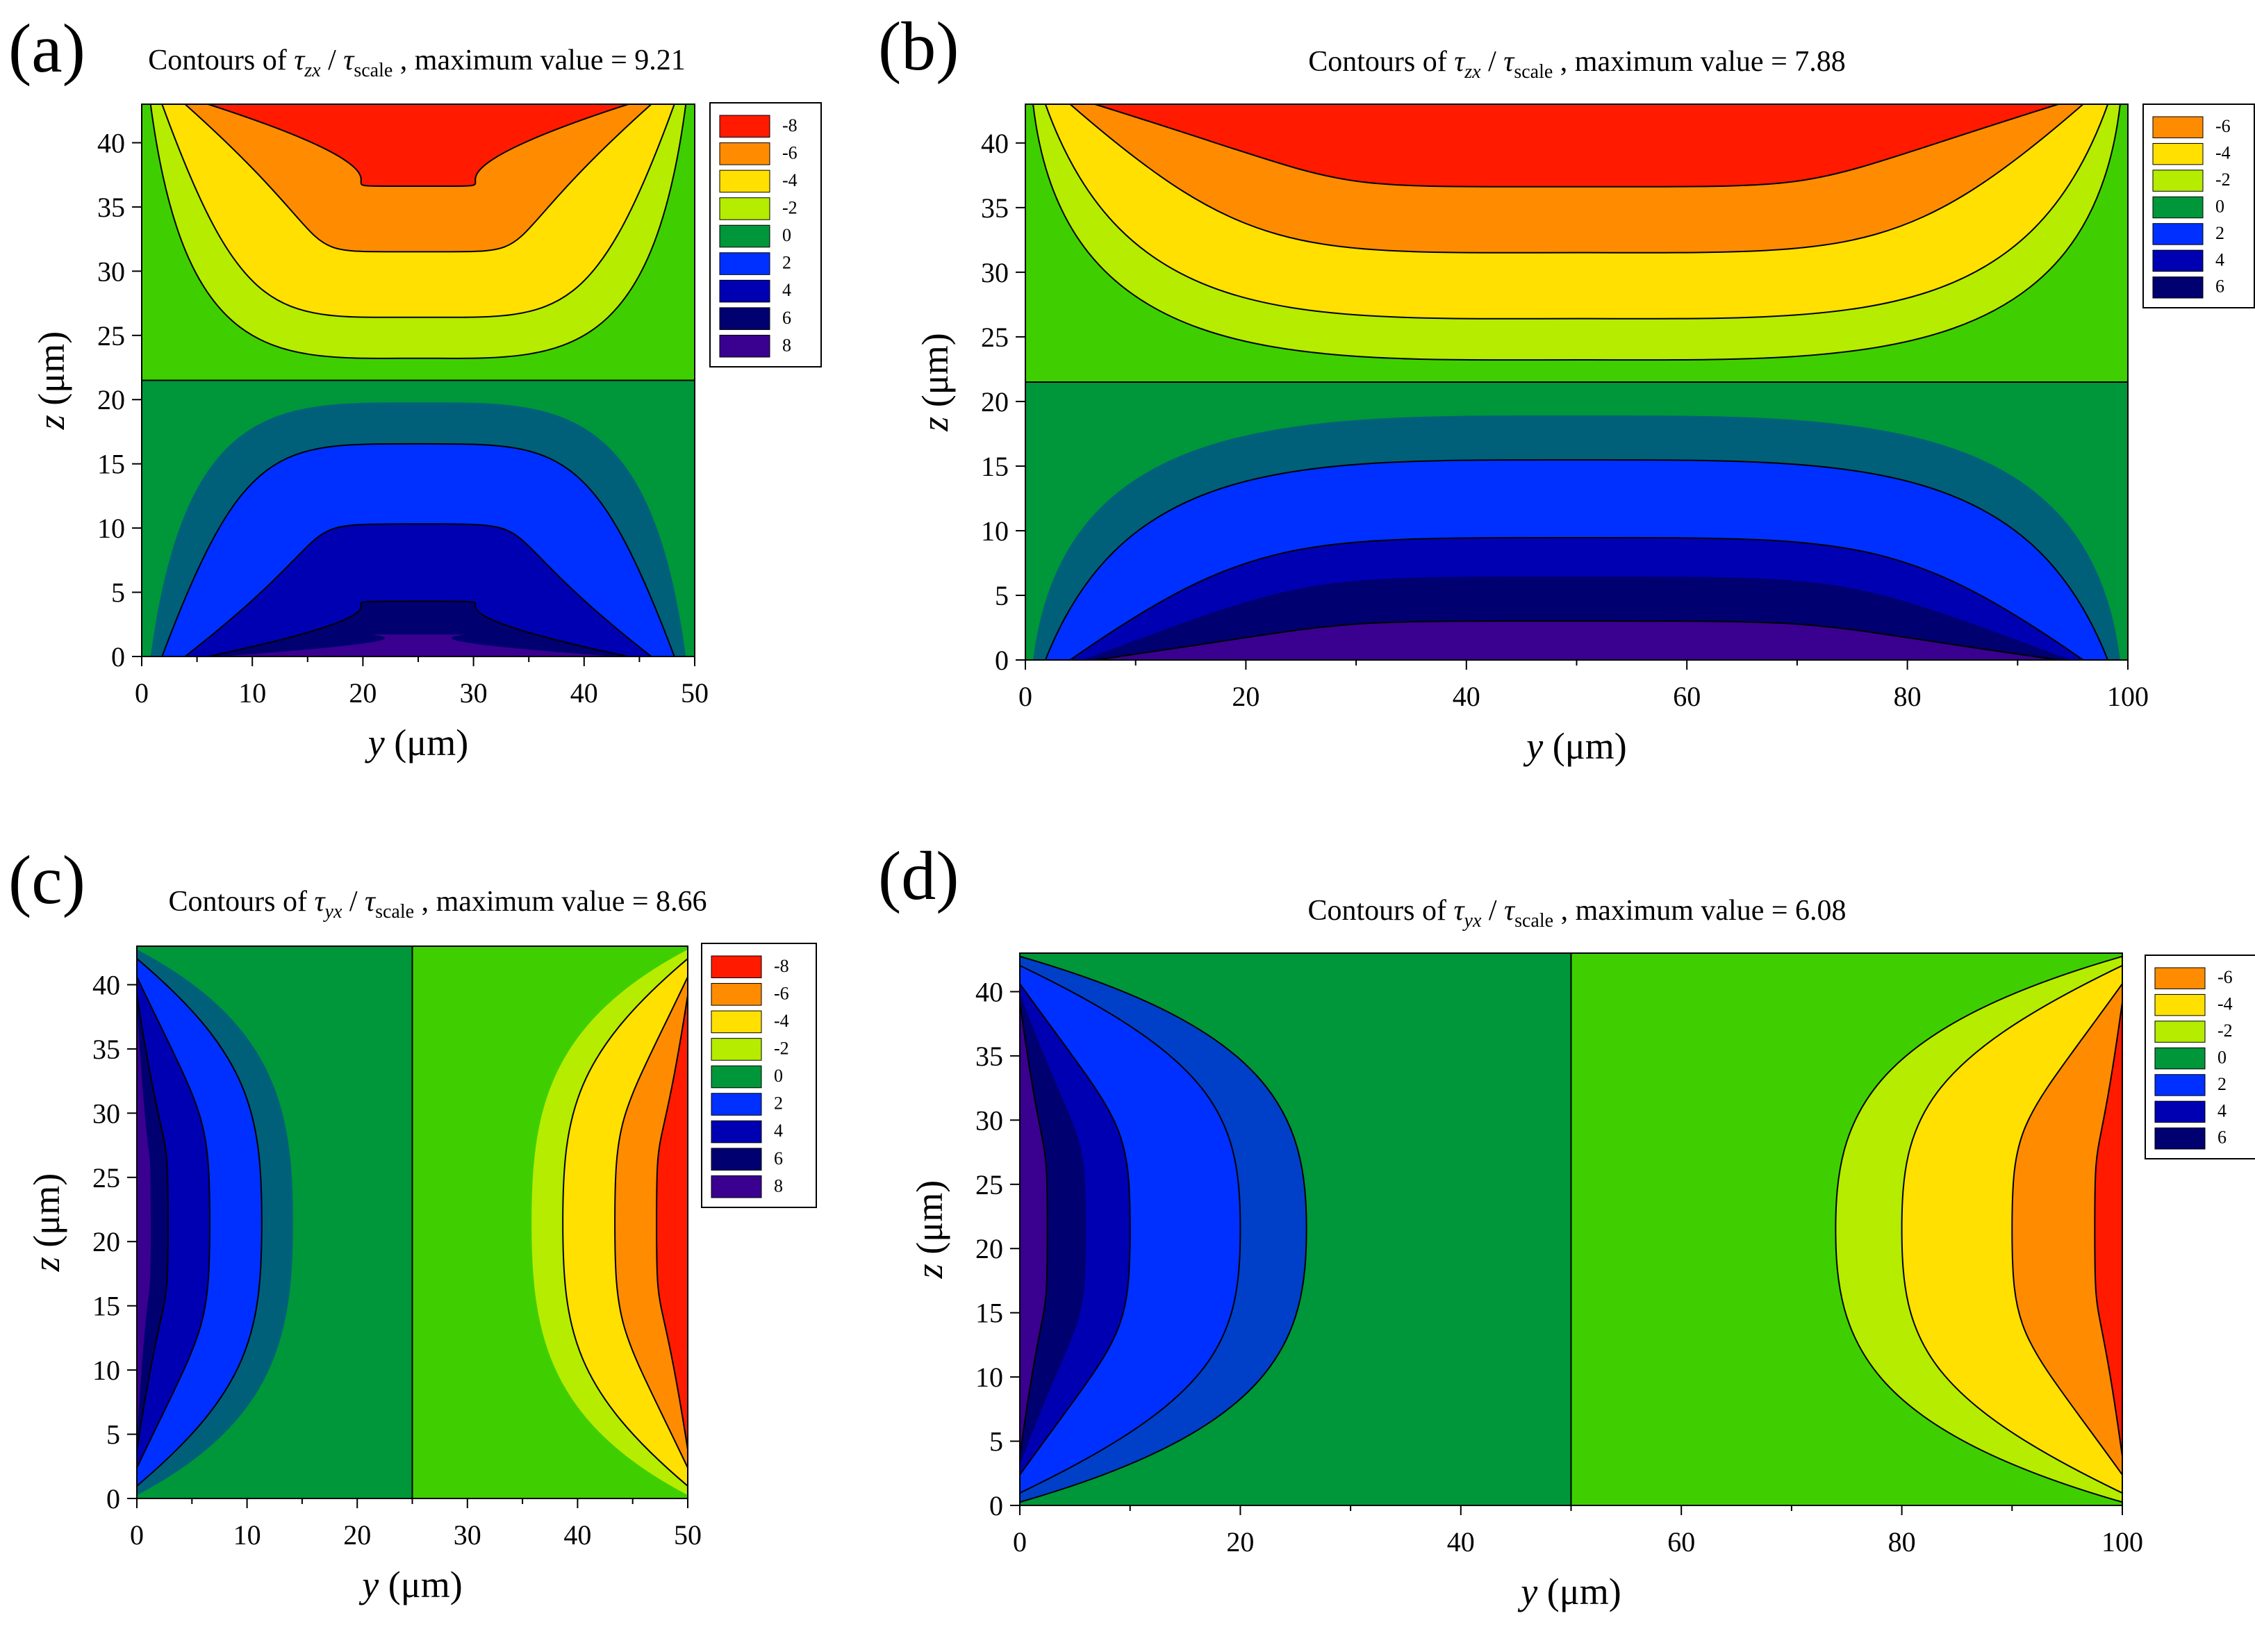 The image size is (2255, 1652). What do you see at coordinates (560, 902) in the screenshot?
I see `title-suffix: , maximum value = 8.66` at bounding box center [560, 902].